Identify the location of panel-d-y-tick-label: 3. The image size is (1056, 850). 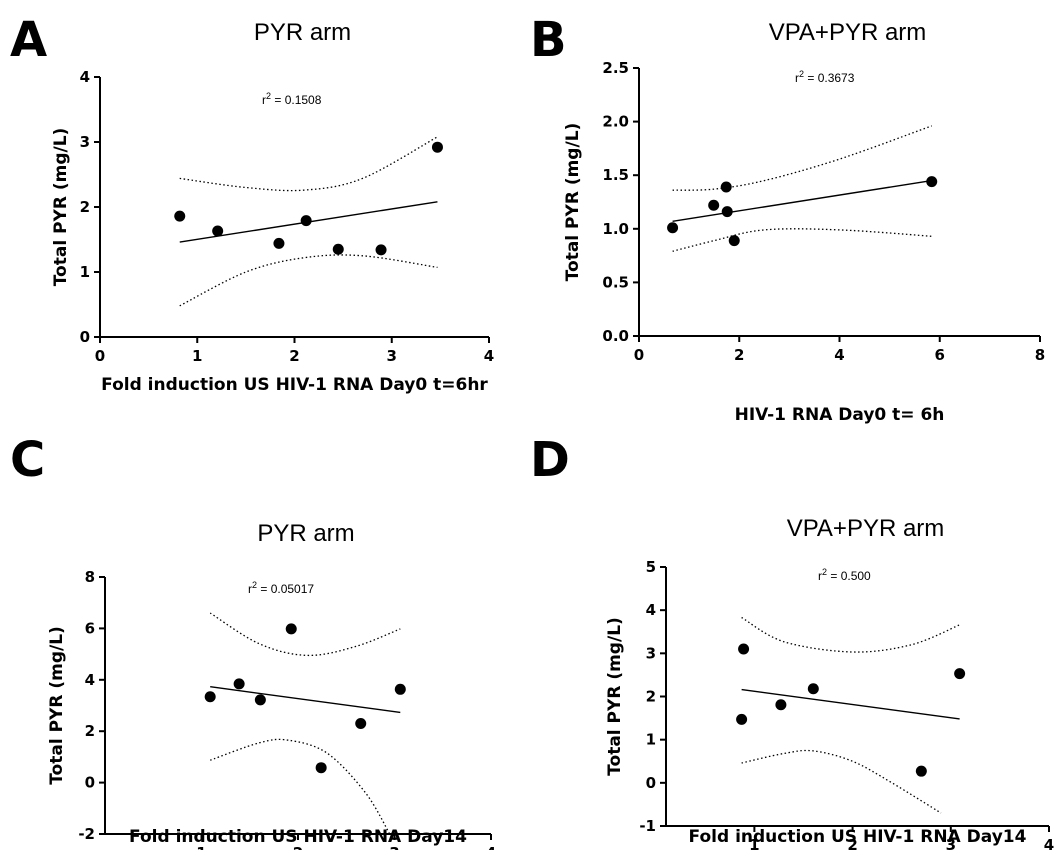
(651, 653).